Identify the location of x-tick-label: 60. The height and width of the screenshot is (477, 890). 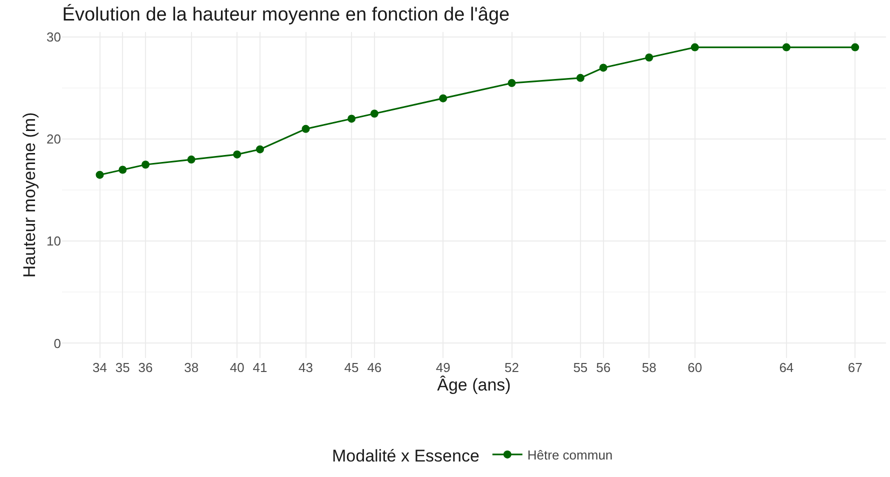
(695, 367).